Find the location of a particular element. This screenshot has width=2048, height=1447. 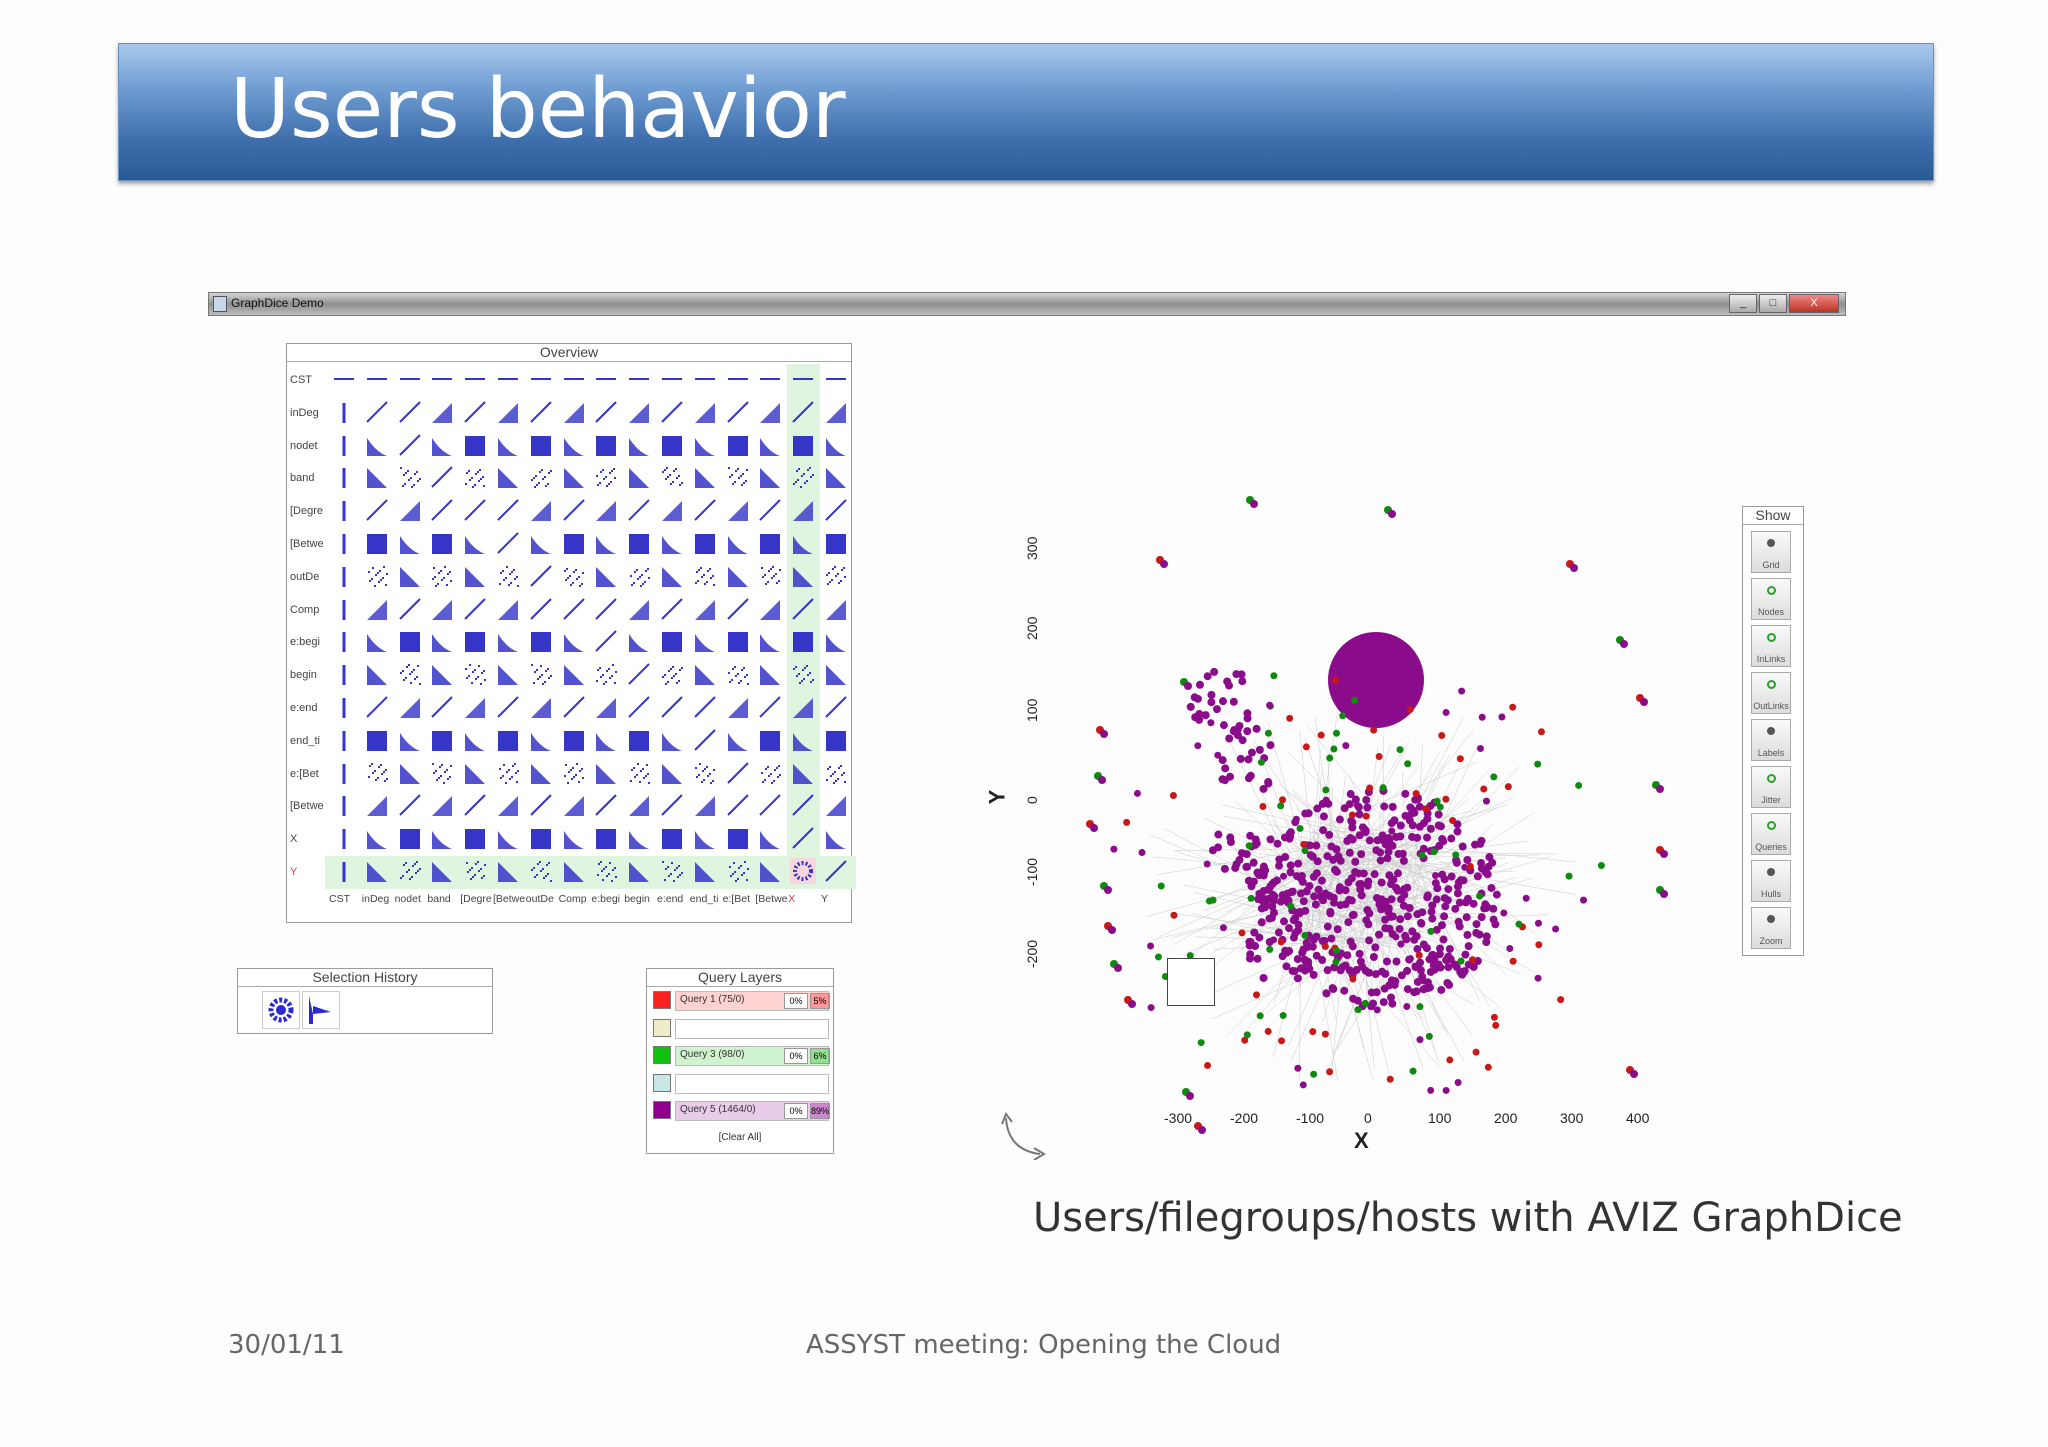

graph-node-cluster is located at coordinates (1376, 680).